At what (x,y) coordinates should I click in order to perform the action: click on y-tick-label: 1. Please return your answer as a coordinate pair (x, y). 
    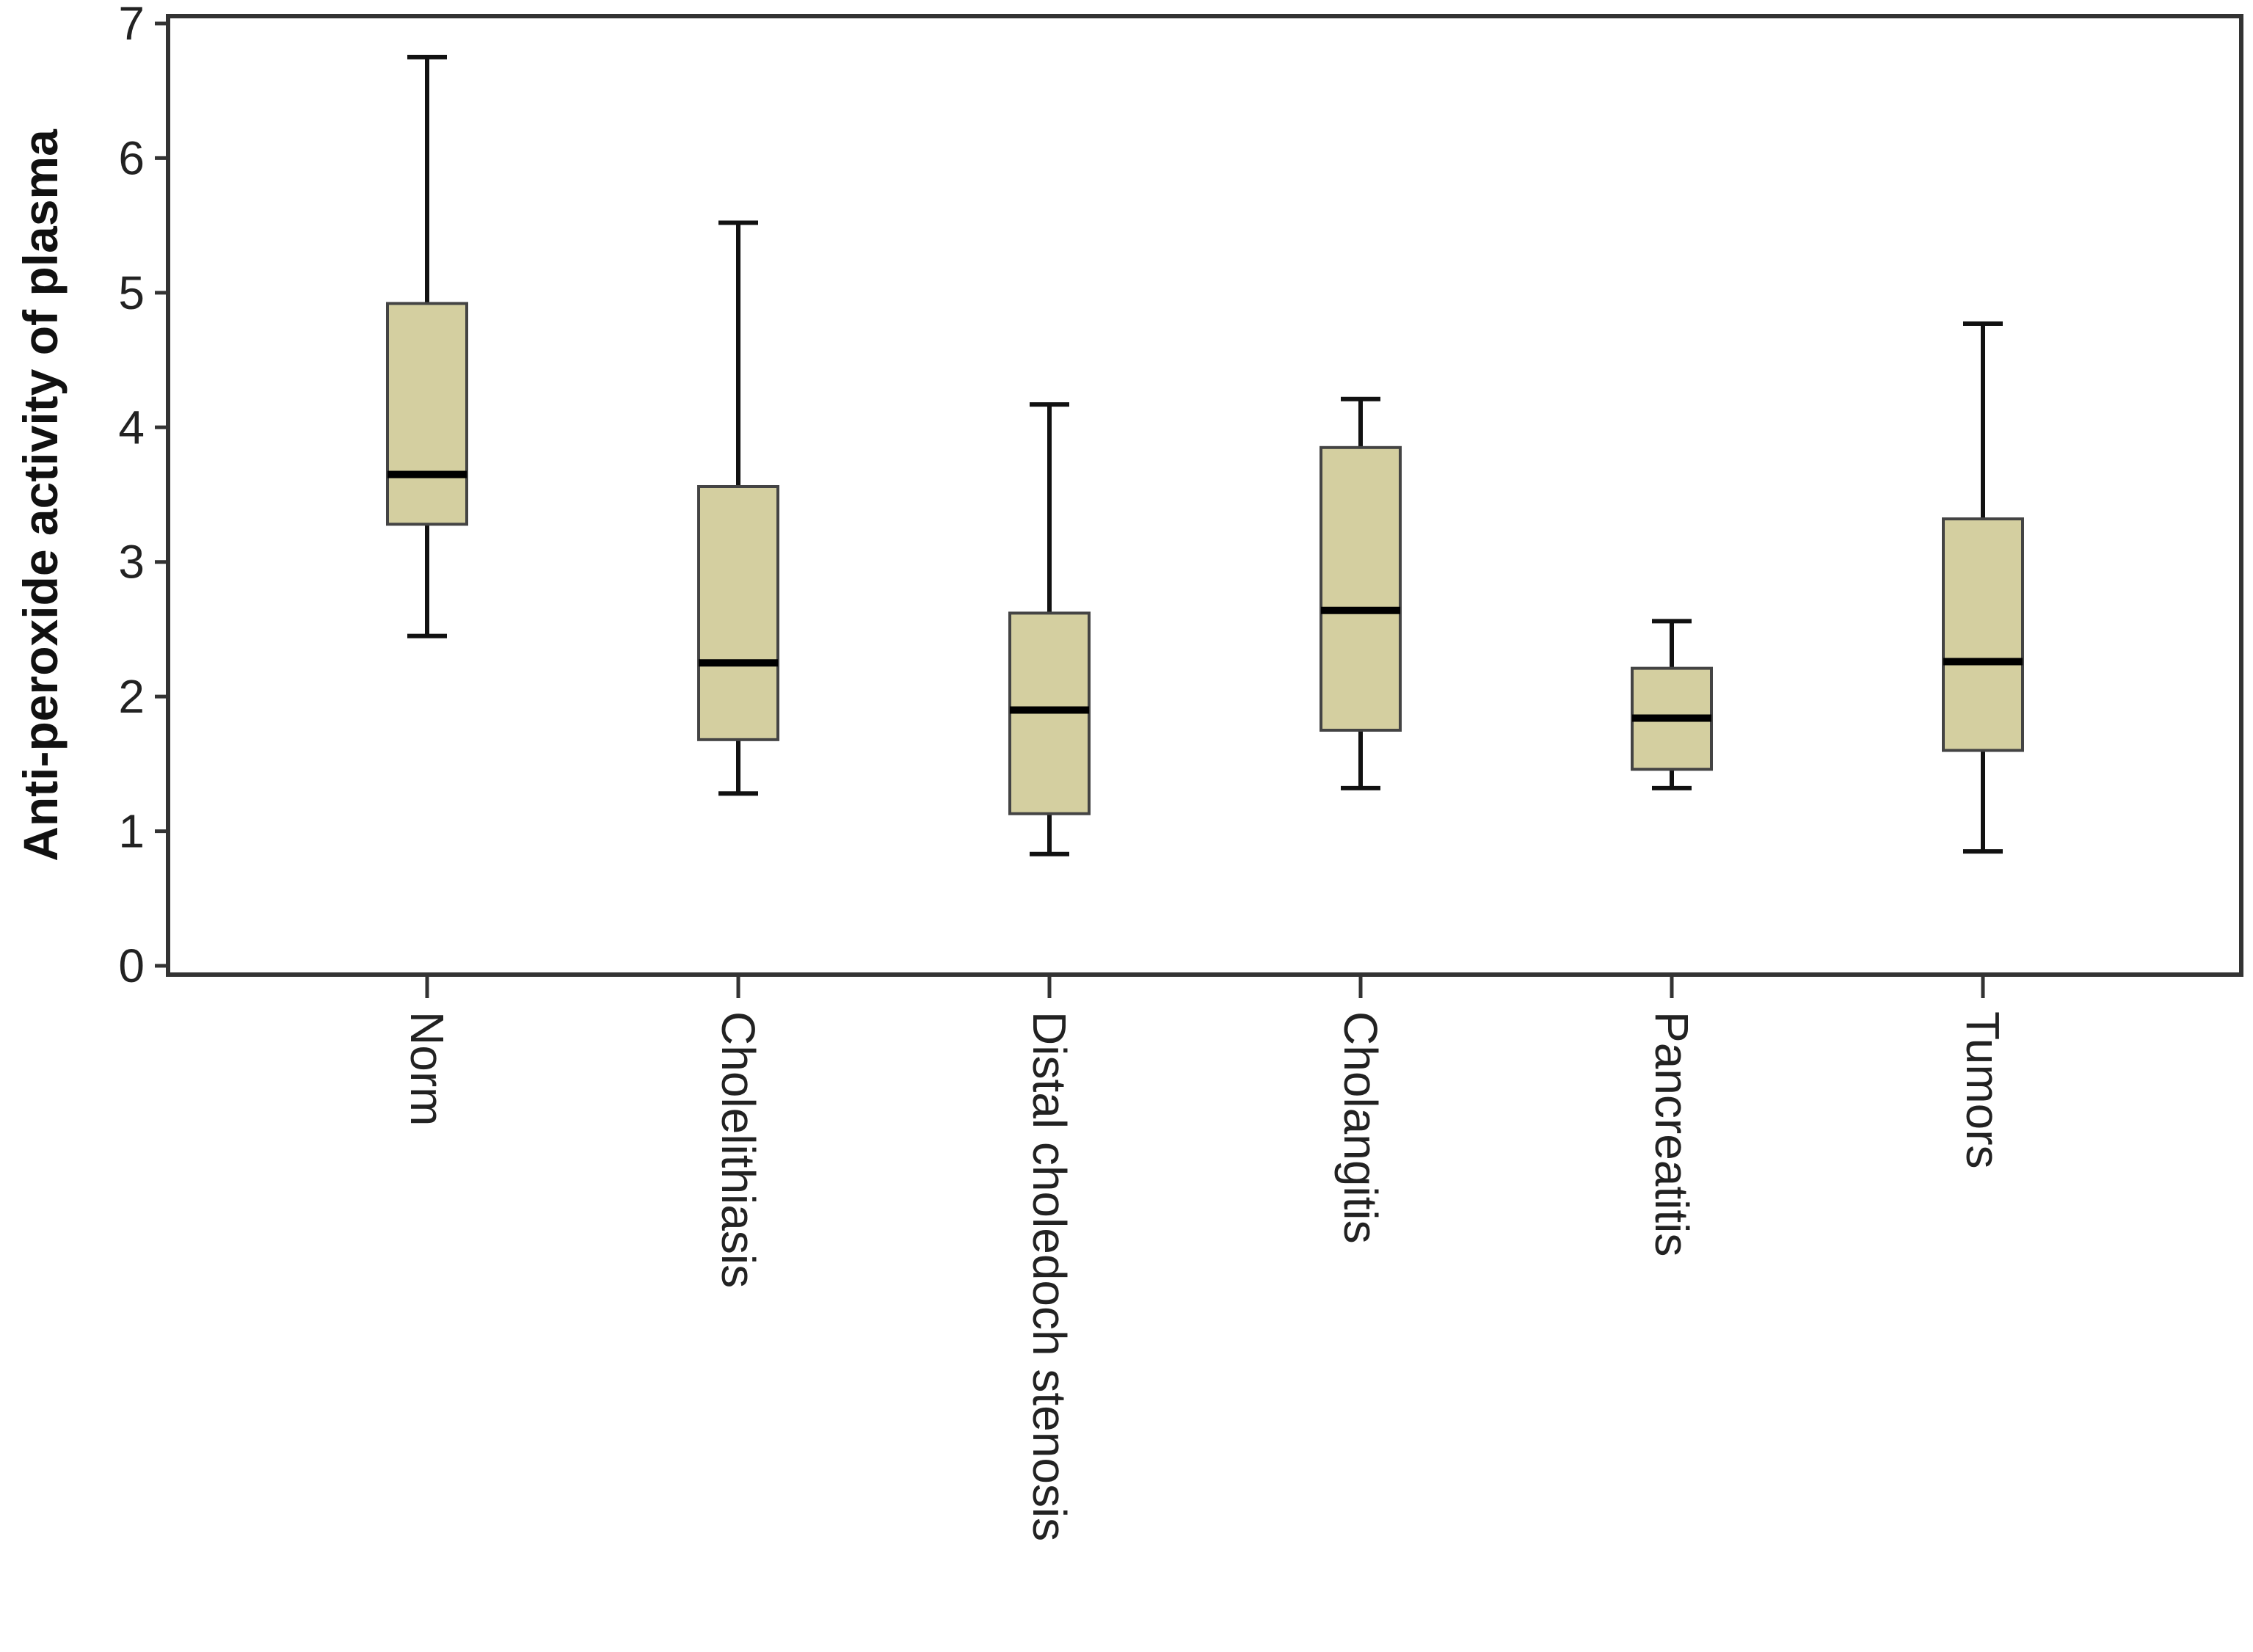
    Looking at the image, I should click on (131, 831).